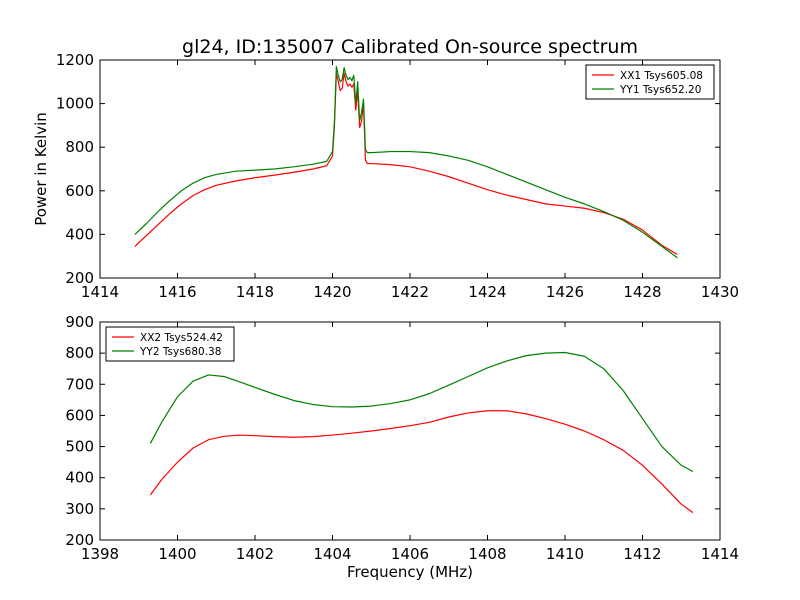 The image size is (800, 600). What do you see at coordinates (332, 292) in the screenshot?
I see `x-tick-label: 1420` at bounding box center [332, 292].